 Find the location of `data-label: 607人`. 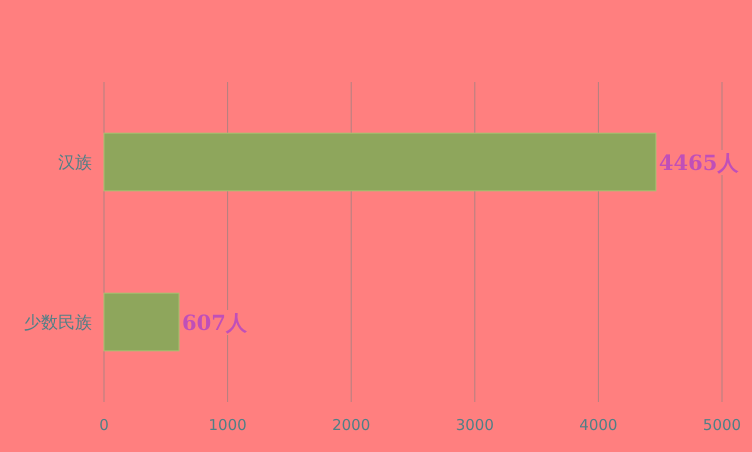

data-label: 607人 is located at coordinates (215, 322).